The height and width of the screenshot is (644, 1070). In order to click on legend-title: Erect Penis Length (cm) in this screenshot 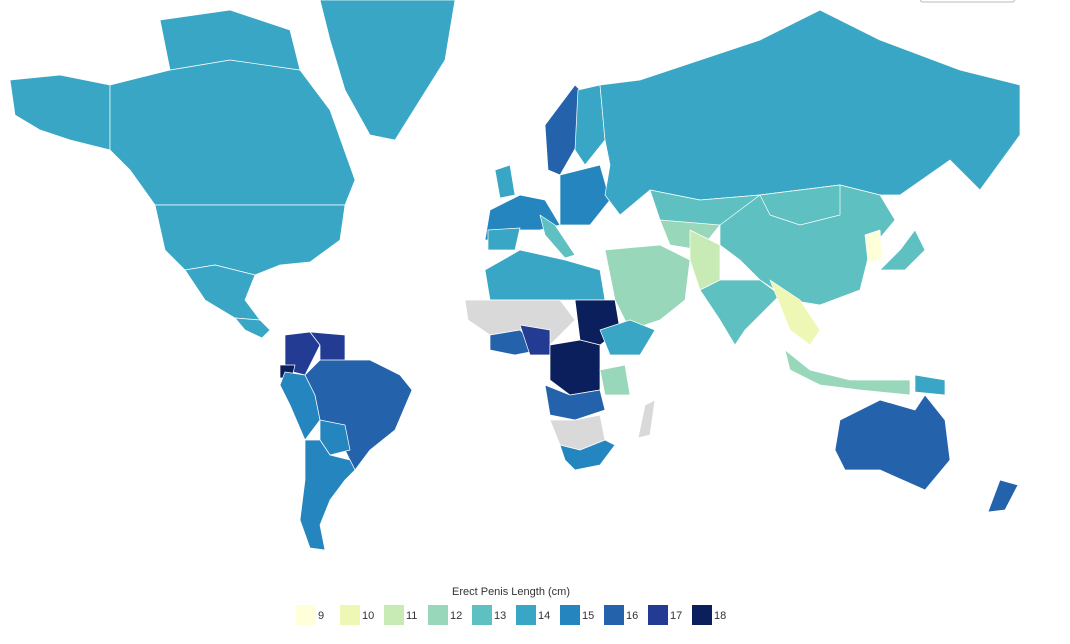, I will do `click(511, 592)`.